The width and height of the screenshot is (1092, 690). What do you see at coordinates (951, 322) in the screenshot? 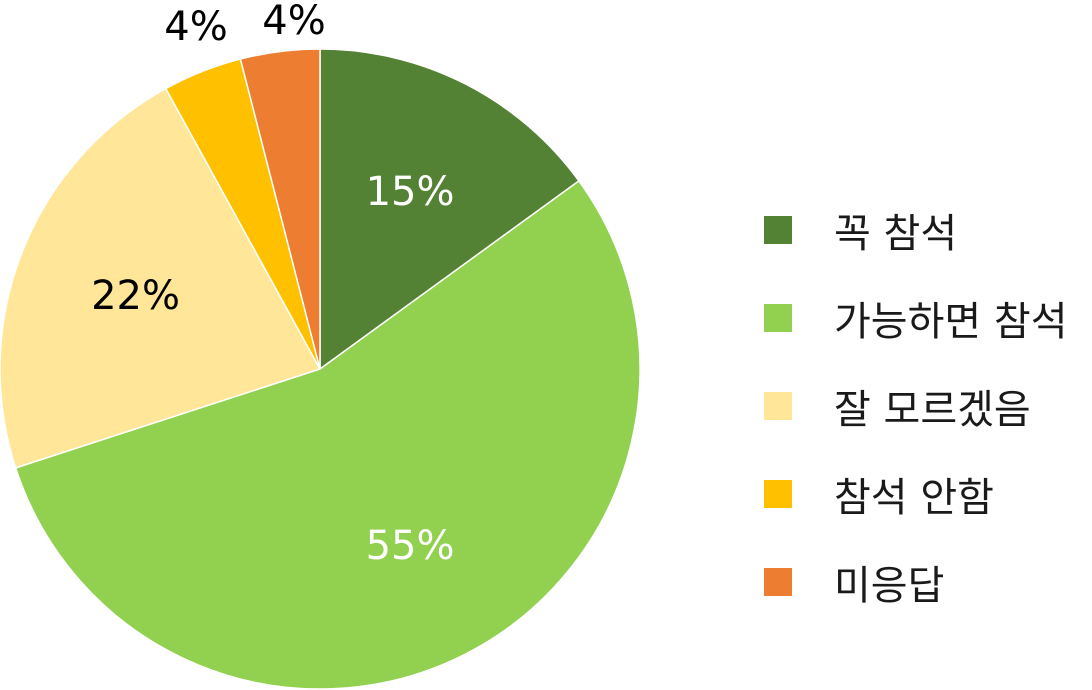
I see `legend-label: 가능하면 참석` at bounding box center [951, 322].